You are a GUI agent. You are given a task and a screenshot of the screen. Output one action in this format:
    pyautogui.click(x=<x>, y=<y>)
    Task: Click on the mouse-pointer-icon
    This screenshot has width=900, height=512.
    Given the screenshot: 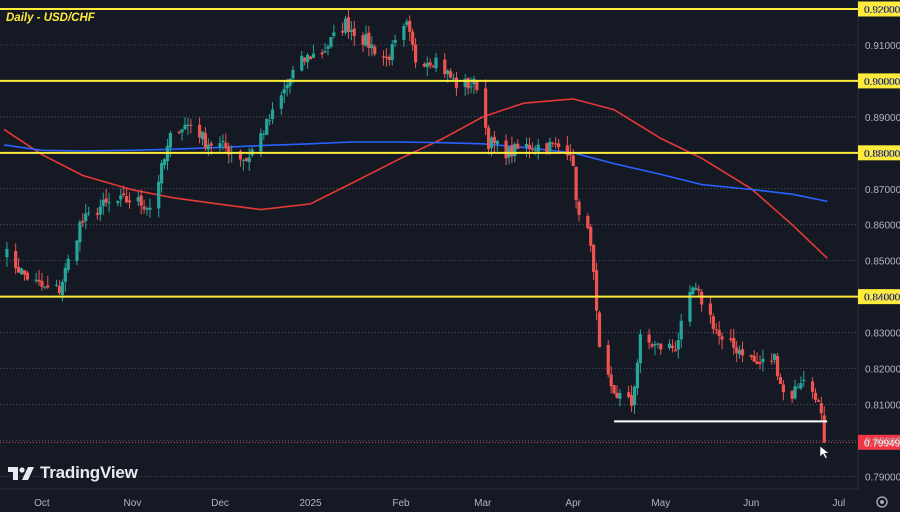 What is the action you would take?
    pyautogui.click(x=824, y=452)
    